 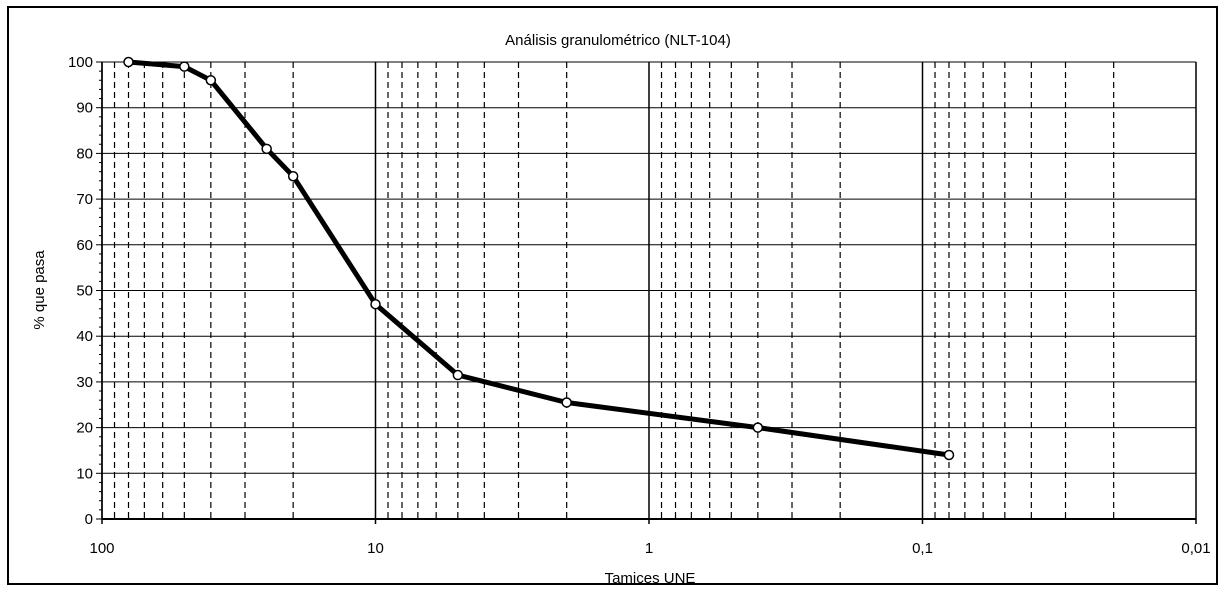 I want to click on y-tick-label: 10, so click(x=84, y=473).